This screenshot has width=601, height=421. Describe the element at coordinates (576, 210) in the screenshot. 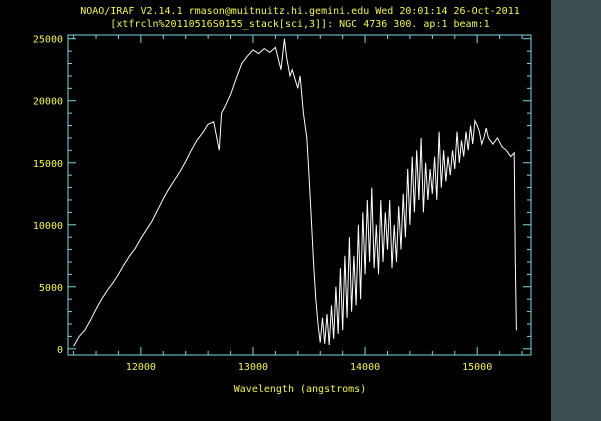

I see `window-frame` at that location.